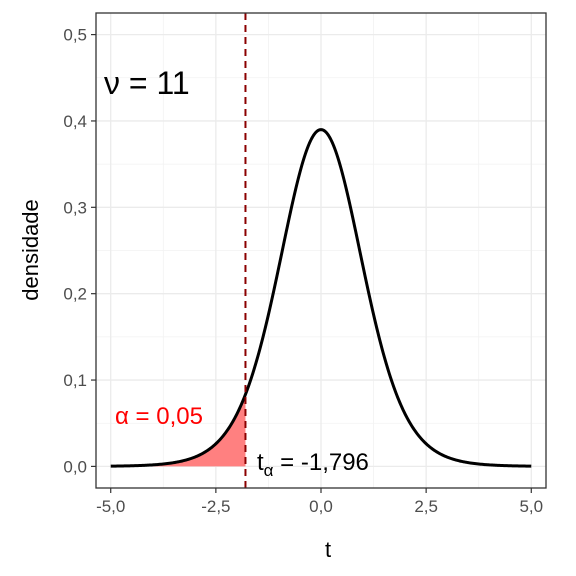  I want to click on y-axis-title: densidade, so click(30, 250).